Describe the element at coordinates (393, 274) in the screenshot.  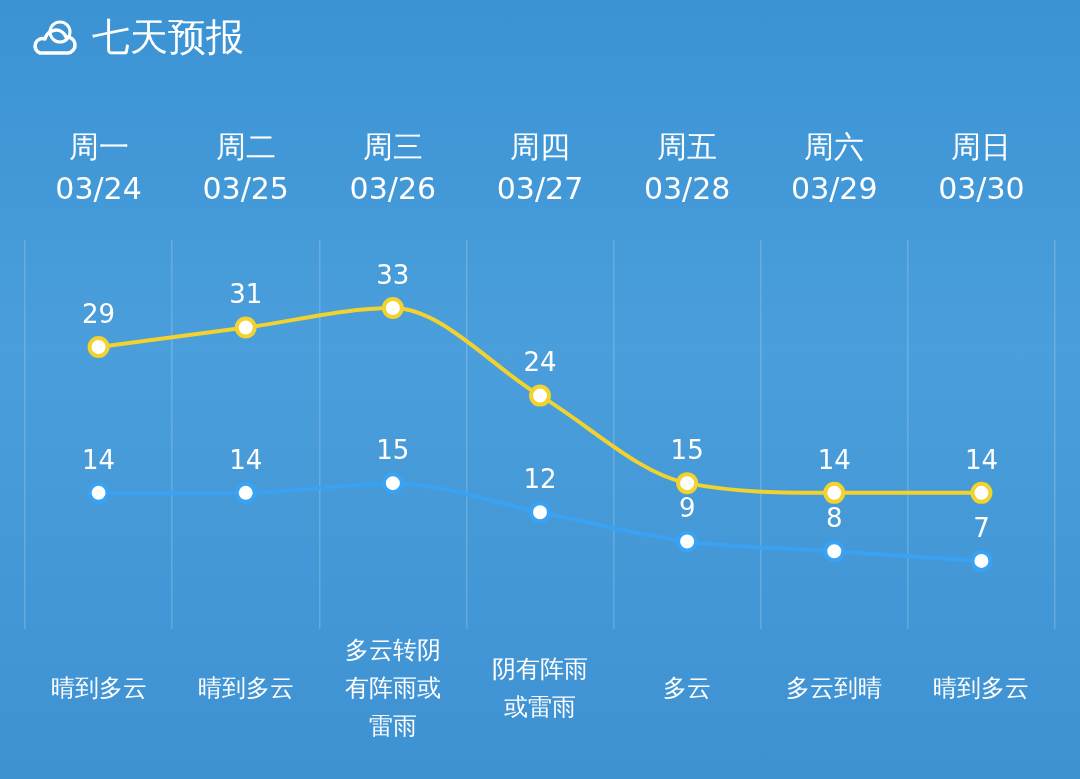
I see `data-label: 33` at that location.